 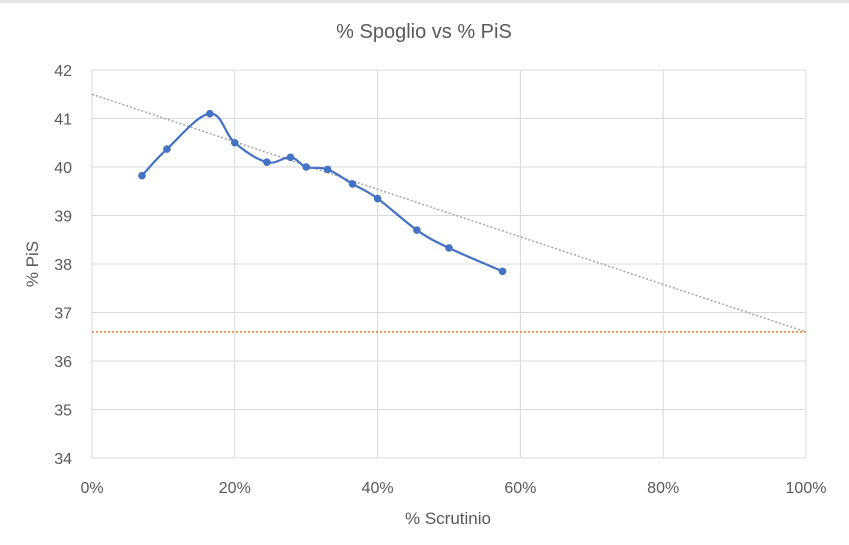 I want to click on x-tick-label: 0%, so click(x=91, y=488).